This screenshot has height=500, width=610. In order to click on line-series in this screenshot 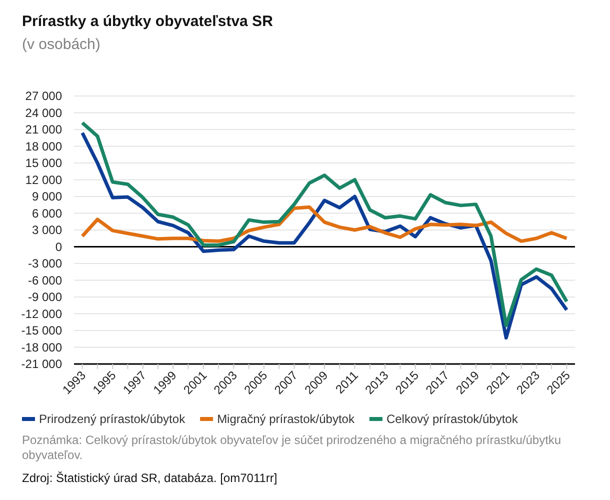, I will do `click(324, 224)`.